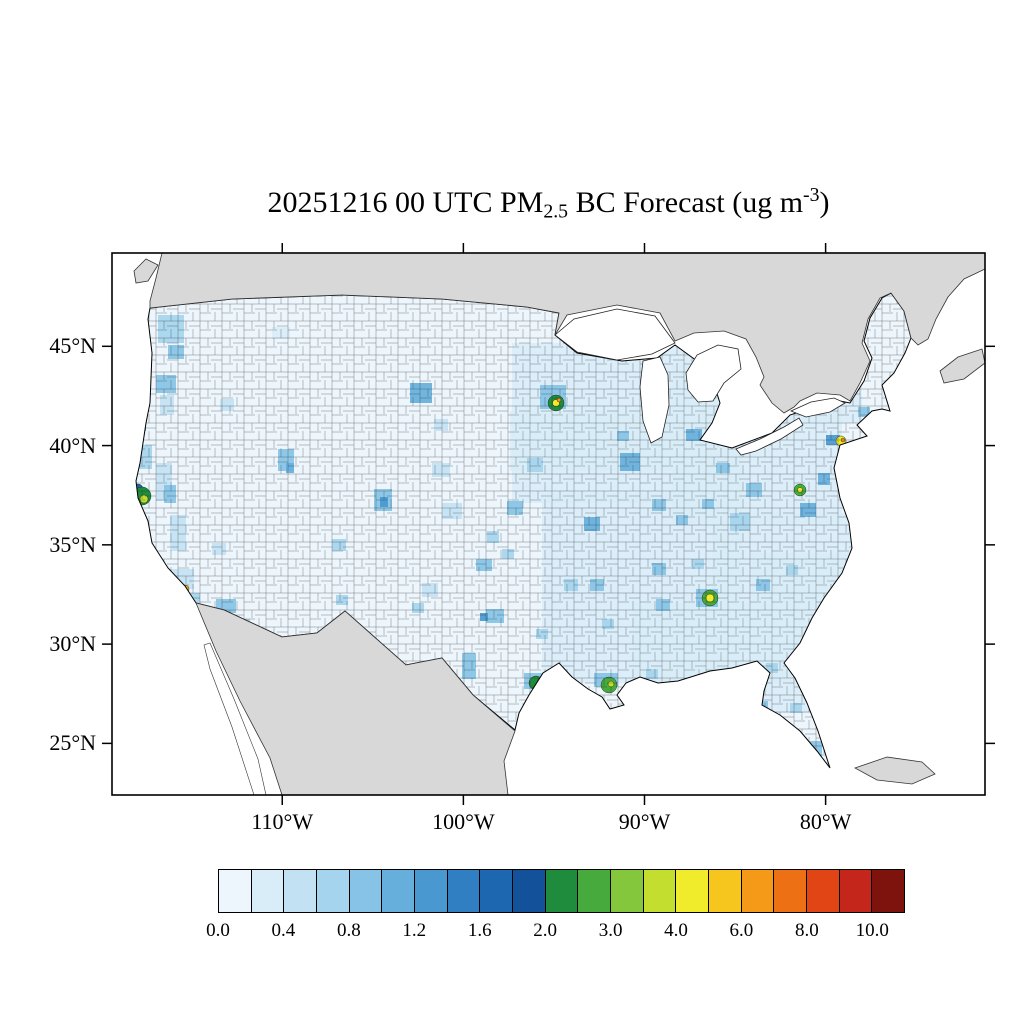  I want to click on x-axis-tick-label: 80°W, so click(825, 821).